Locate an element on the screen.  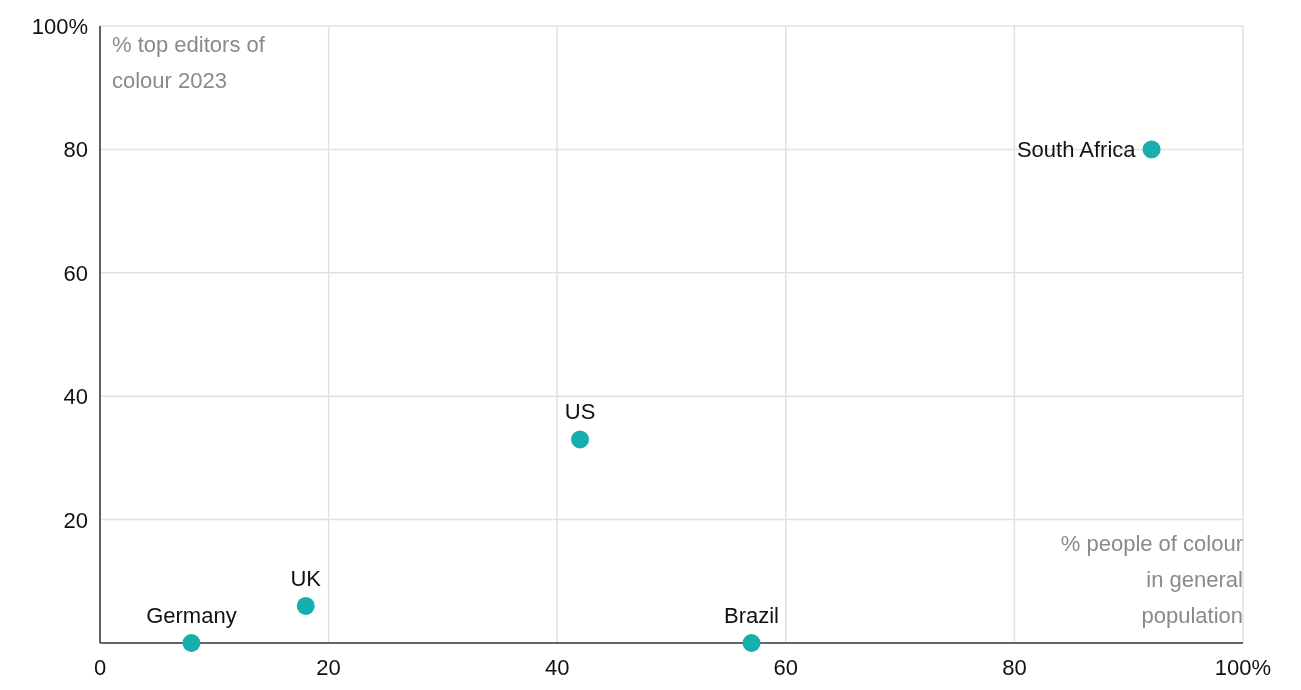
x-tick-label: 80 is located at coordinates (1014, 667).